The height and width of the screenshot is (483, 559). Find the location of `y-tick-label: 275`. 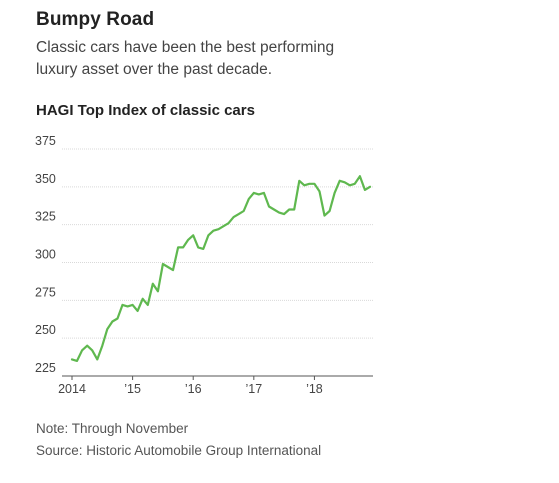

y-tick-label: 275 is located at coordinates (45, 292).